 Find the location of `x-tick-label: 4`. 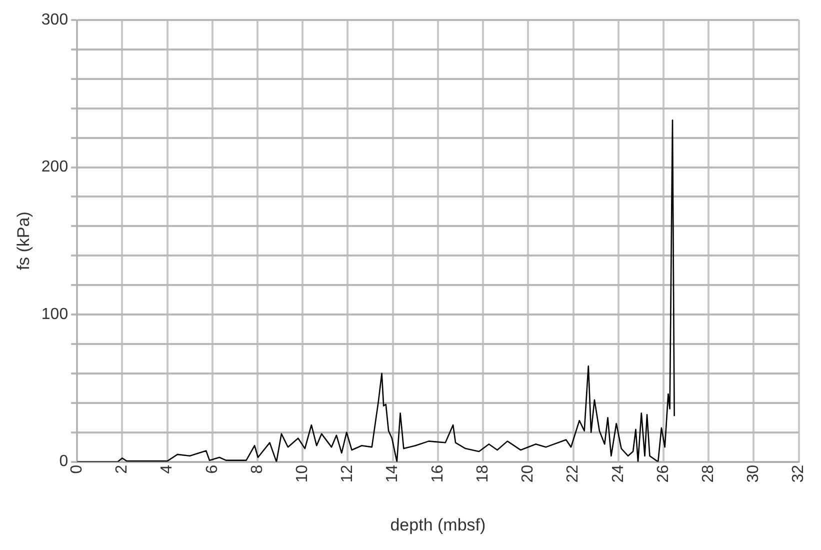

x-tick-label: 4 is located at coordinates (167, 469).